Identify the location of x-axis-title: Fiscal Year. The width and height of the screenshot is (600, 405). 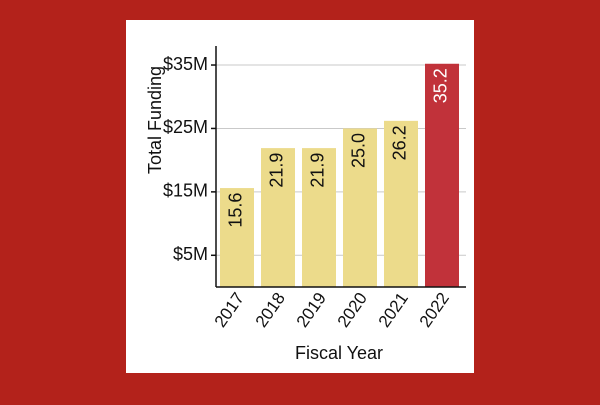
(339, 353).